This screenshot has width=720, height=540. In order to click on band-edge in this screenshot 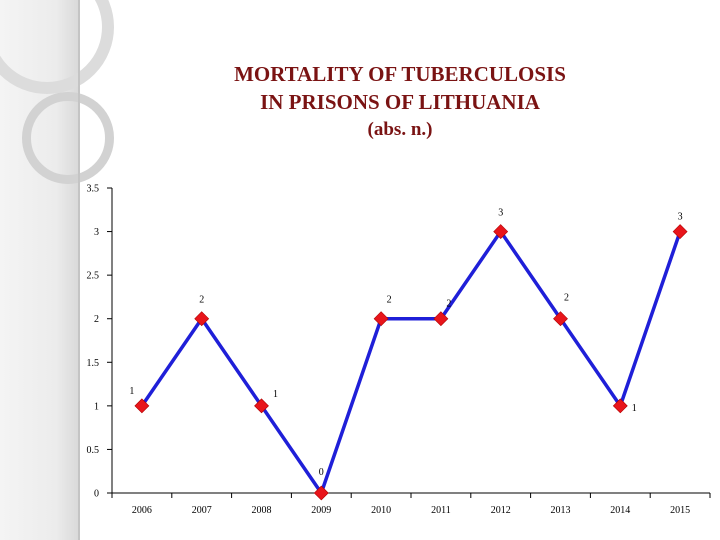, I will do `click(79, 270)`.